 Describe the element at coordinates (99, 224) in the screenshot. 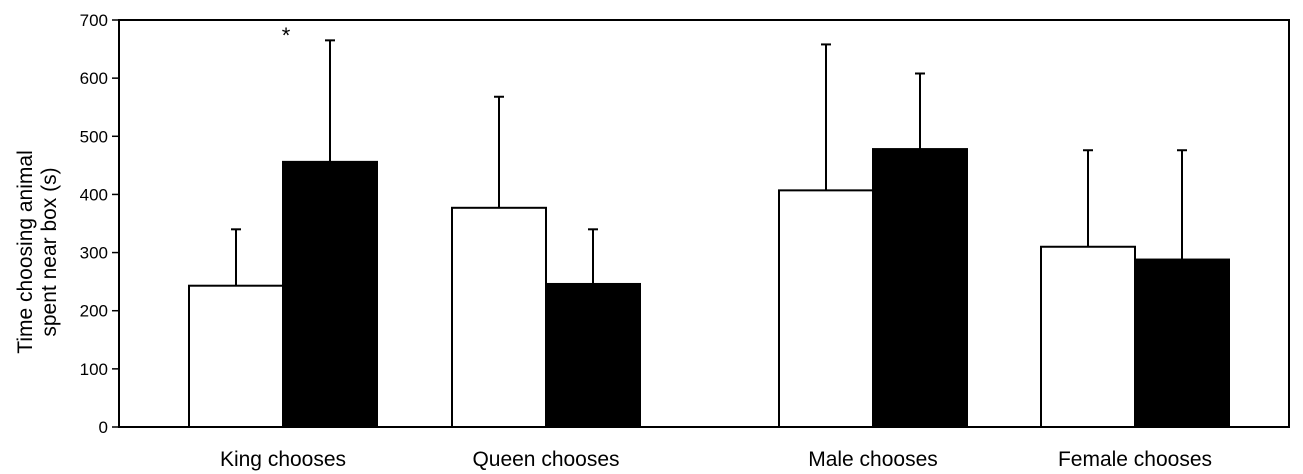

I see `y-axis: 0 100 200 300 400 500 600 700` at that location.